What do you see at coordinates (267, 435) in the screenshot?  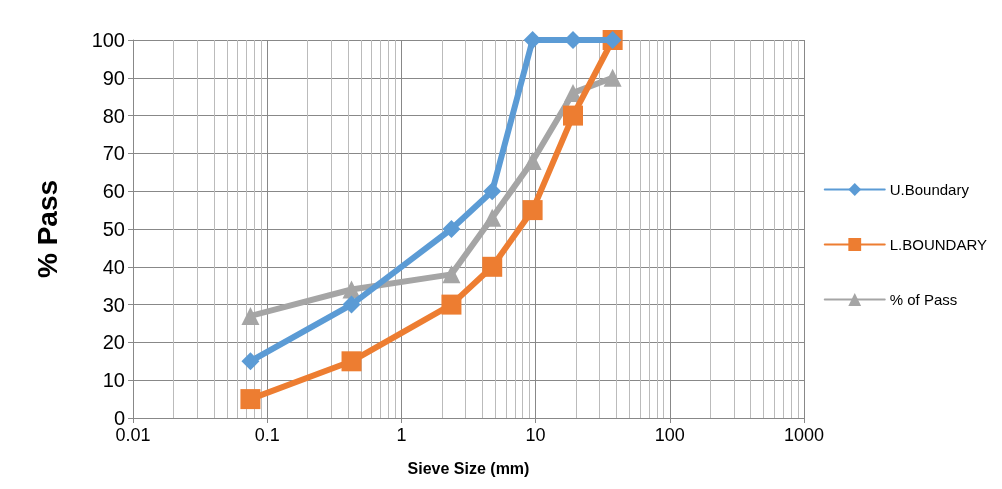 I see `x-tick-label: 0.1` at bounding box center [267, 435].